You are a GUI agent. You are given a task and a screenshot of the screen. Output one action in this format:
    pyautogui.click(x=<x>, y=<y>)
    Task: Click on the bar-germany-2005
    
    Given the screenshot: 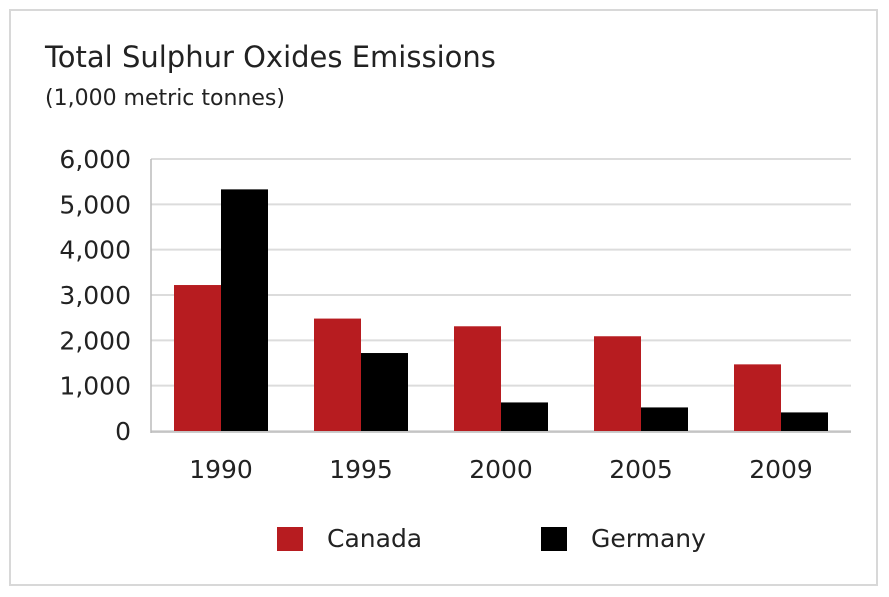 What is the action you would take?
    pyautogui.click(x=664, y=419)
    